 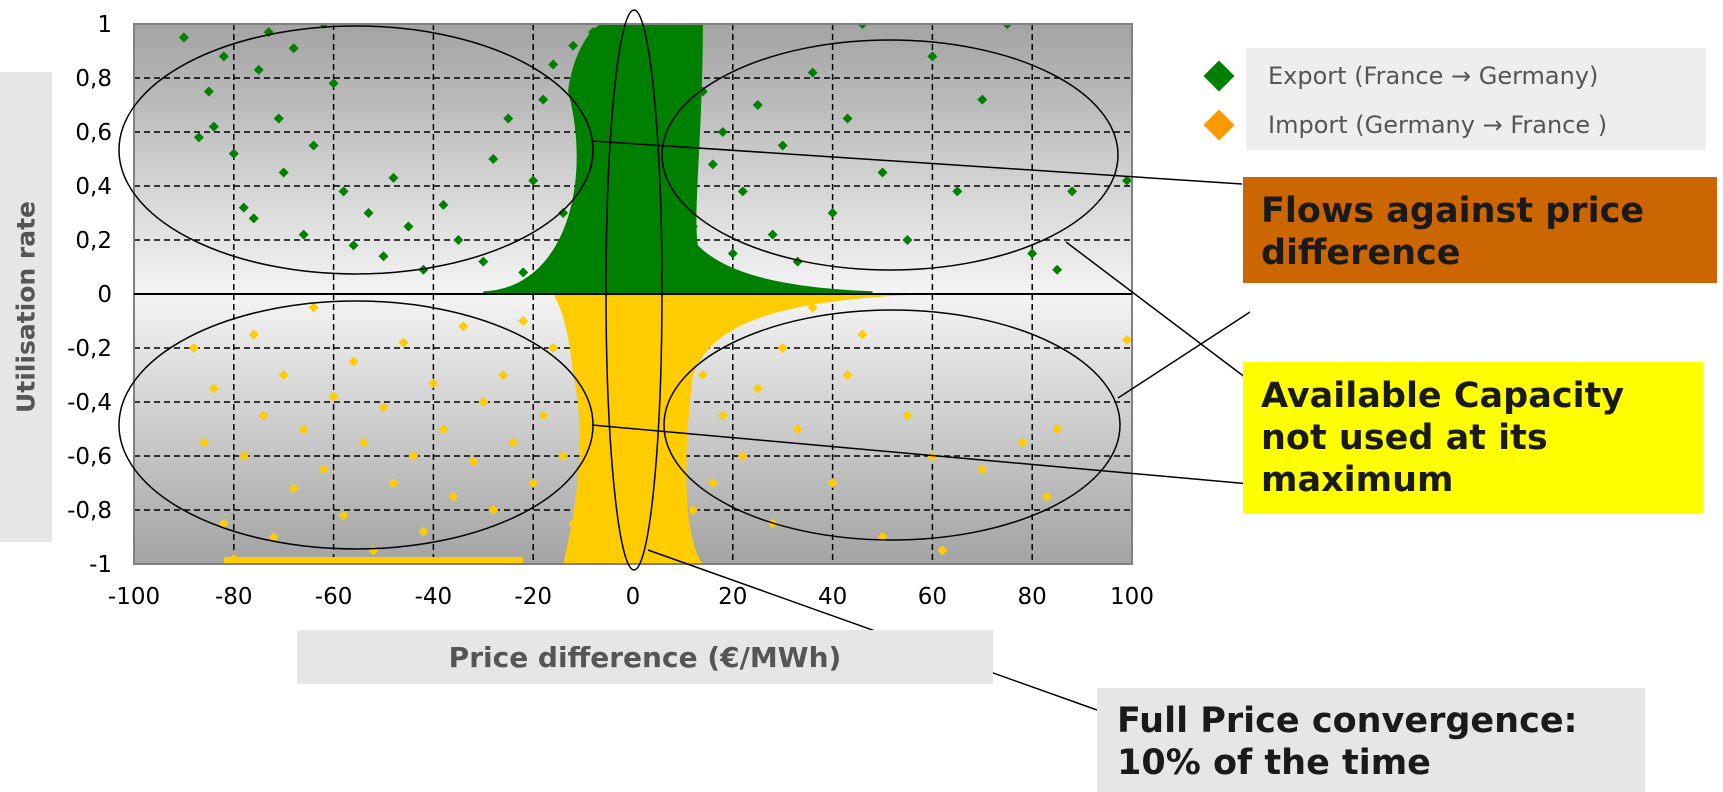 What do you see at coordinates (633, 597) in the screenshot?
I see `x-tick-label: 0` at bounding box center [633, 597].